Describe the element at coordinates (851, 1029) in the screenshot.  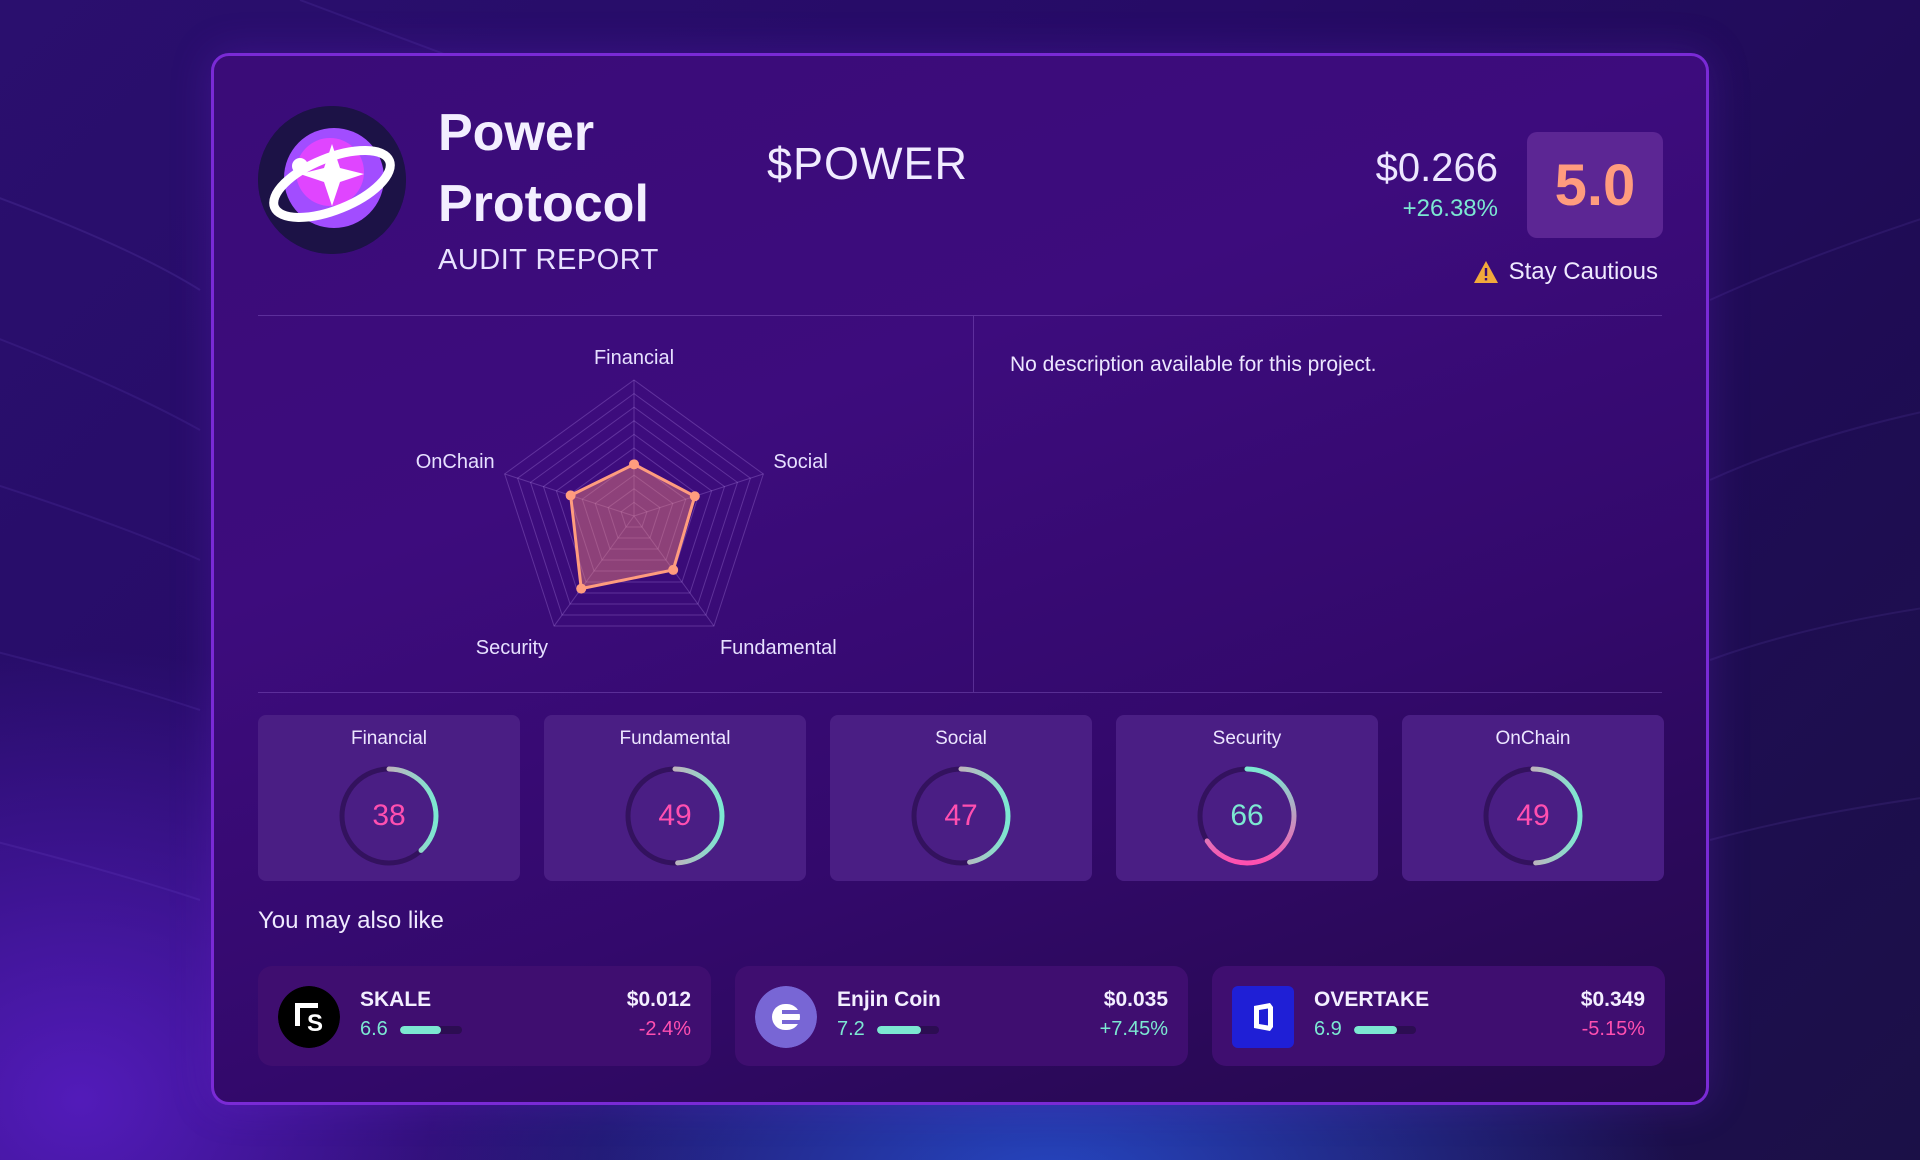
I see `recommendation-score-value: 7.2` at that location.